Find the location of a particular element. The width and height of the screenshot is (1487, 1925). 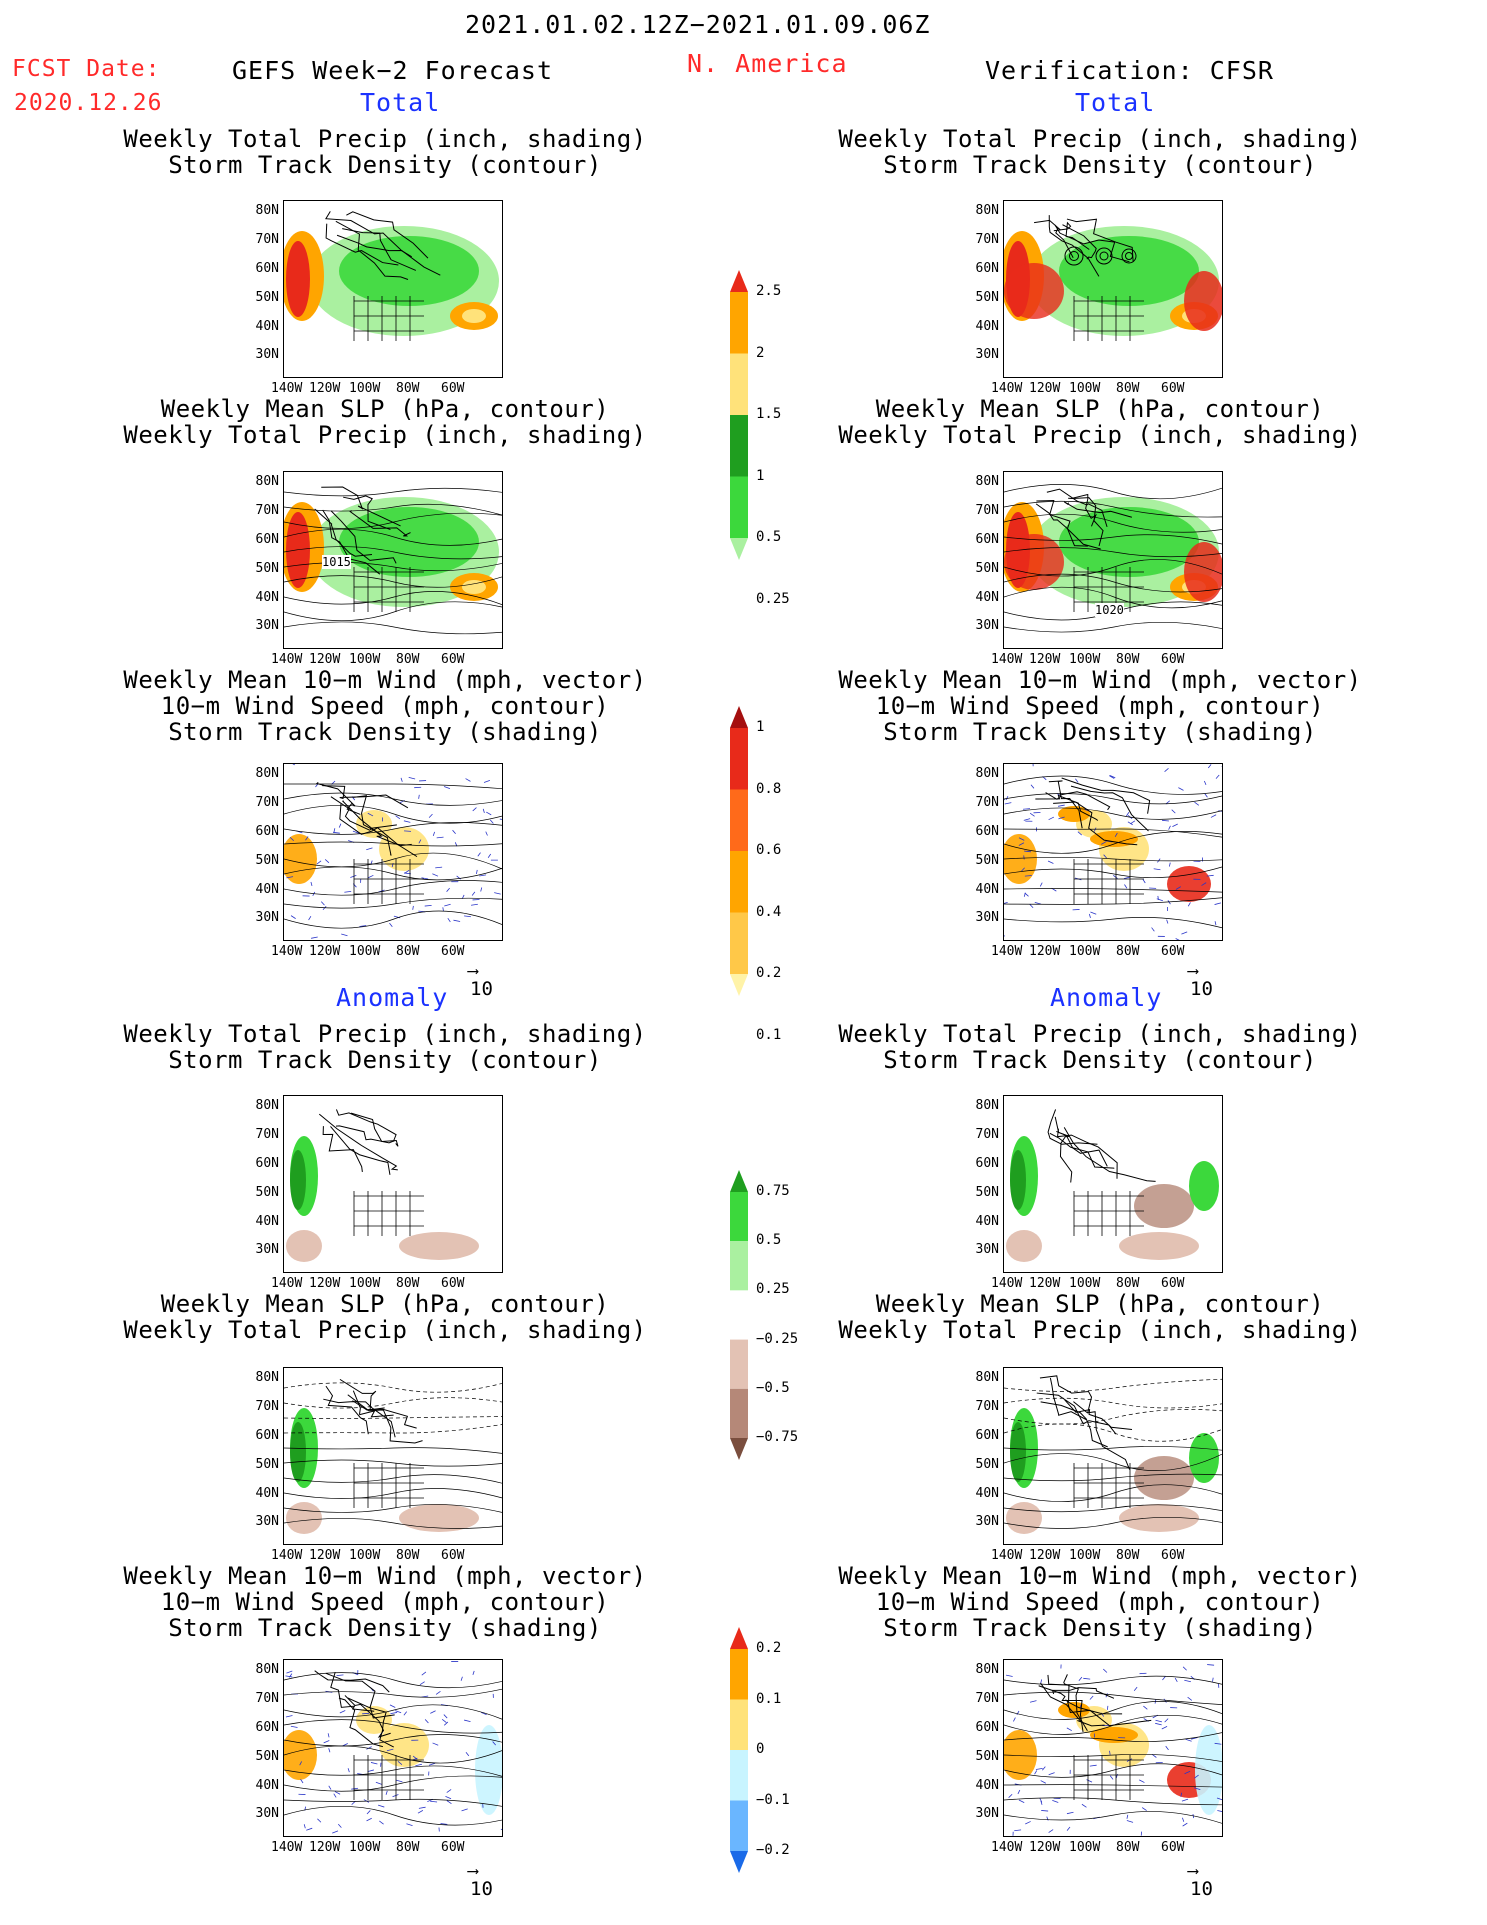

fcst-date-label: FCST Date: is located at coordinates (86, 69).